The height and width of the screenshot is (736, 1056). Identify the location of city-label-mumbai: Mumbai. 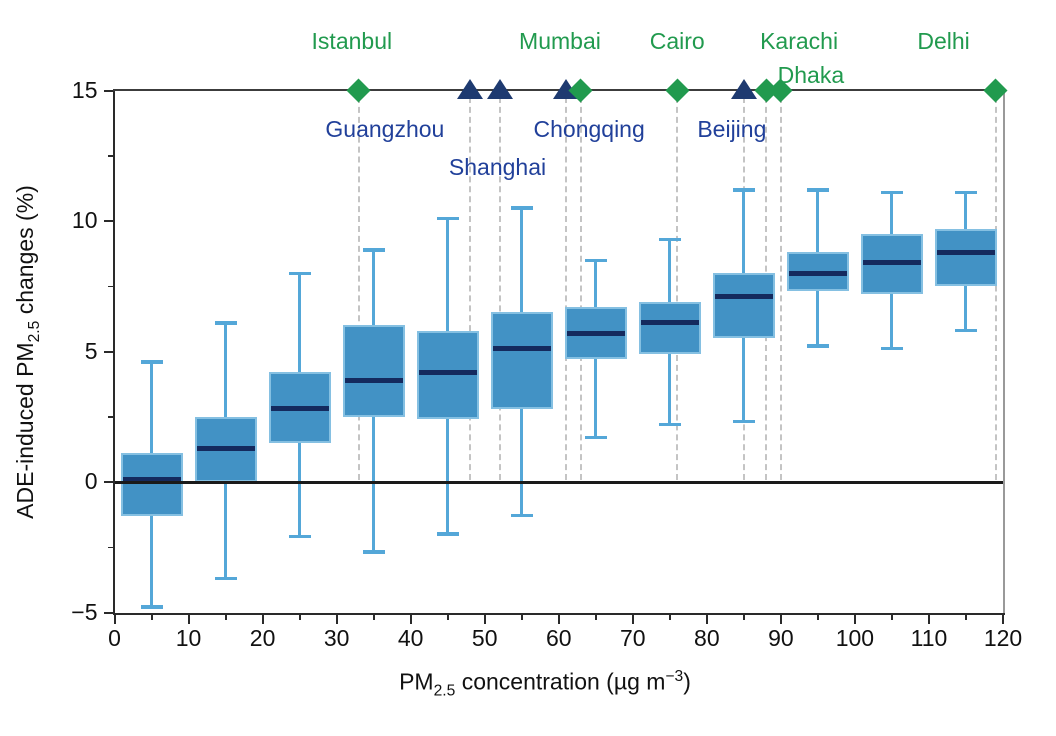
(560, 41).